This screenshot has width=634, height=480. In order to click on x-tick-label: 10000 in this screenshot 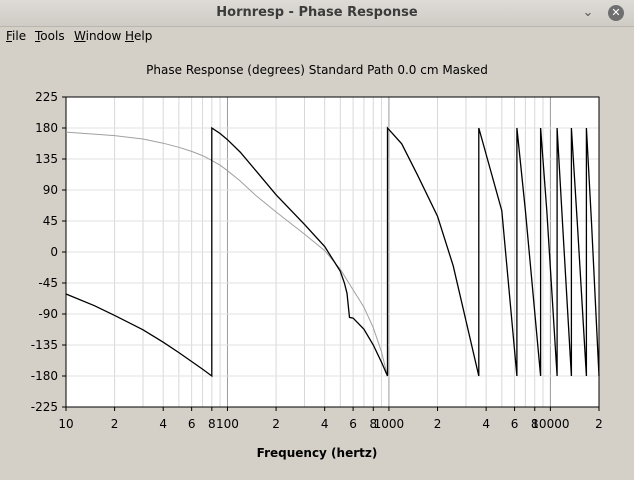, I will do `click(550, 424)`.